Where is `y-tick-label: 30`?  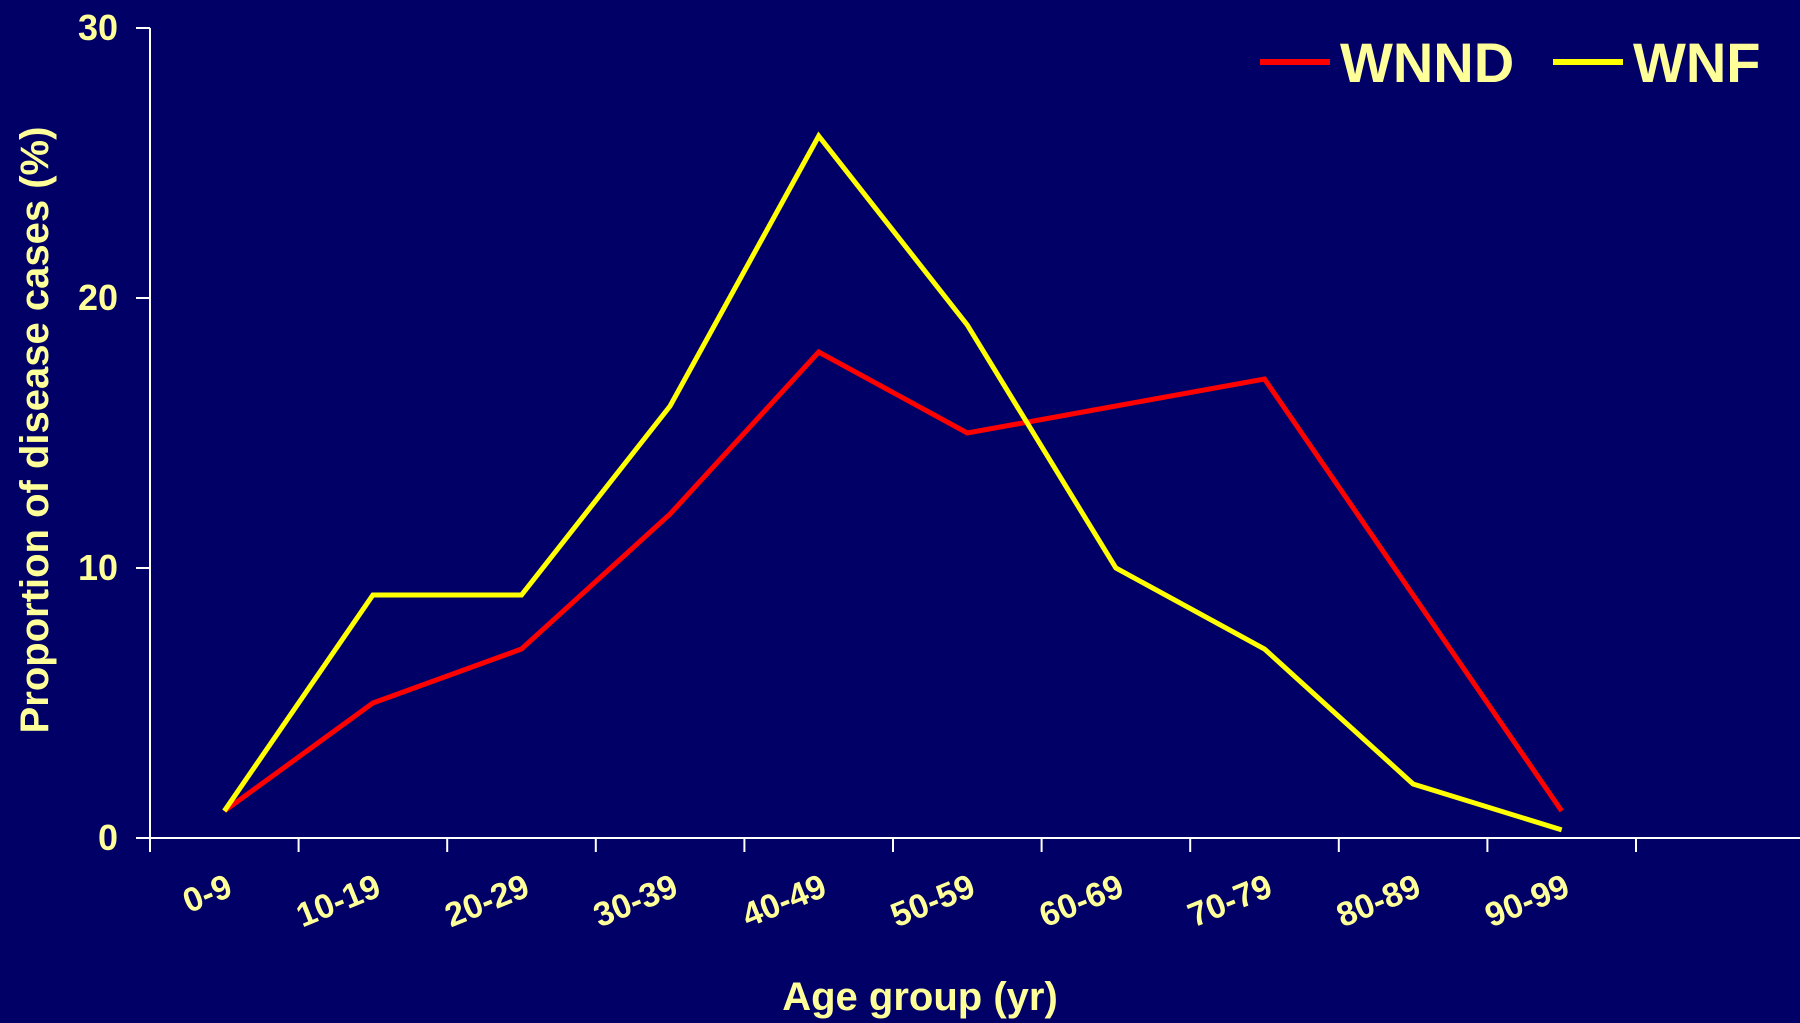 y-tick-label: 30 is located at coordinates (98, 27).